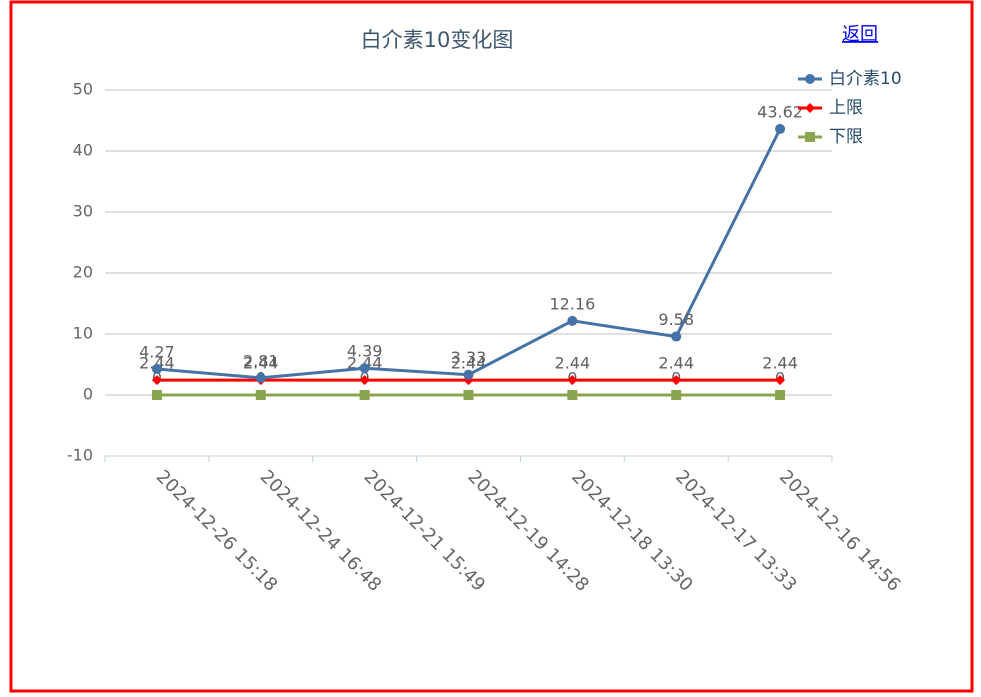  What do you see at coordinates (846, 108) in the screenshot?
I see `legend-label: 上限` at bounding box center [846, 108].